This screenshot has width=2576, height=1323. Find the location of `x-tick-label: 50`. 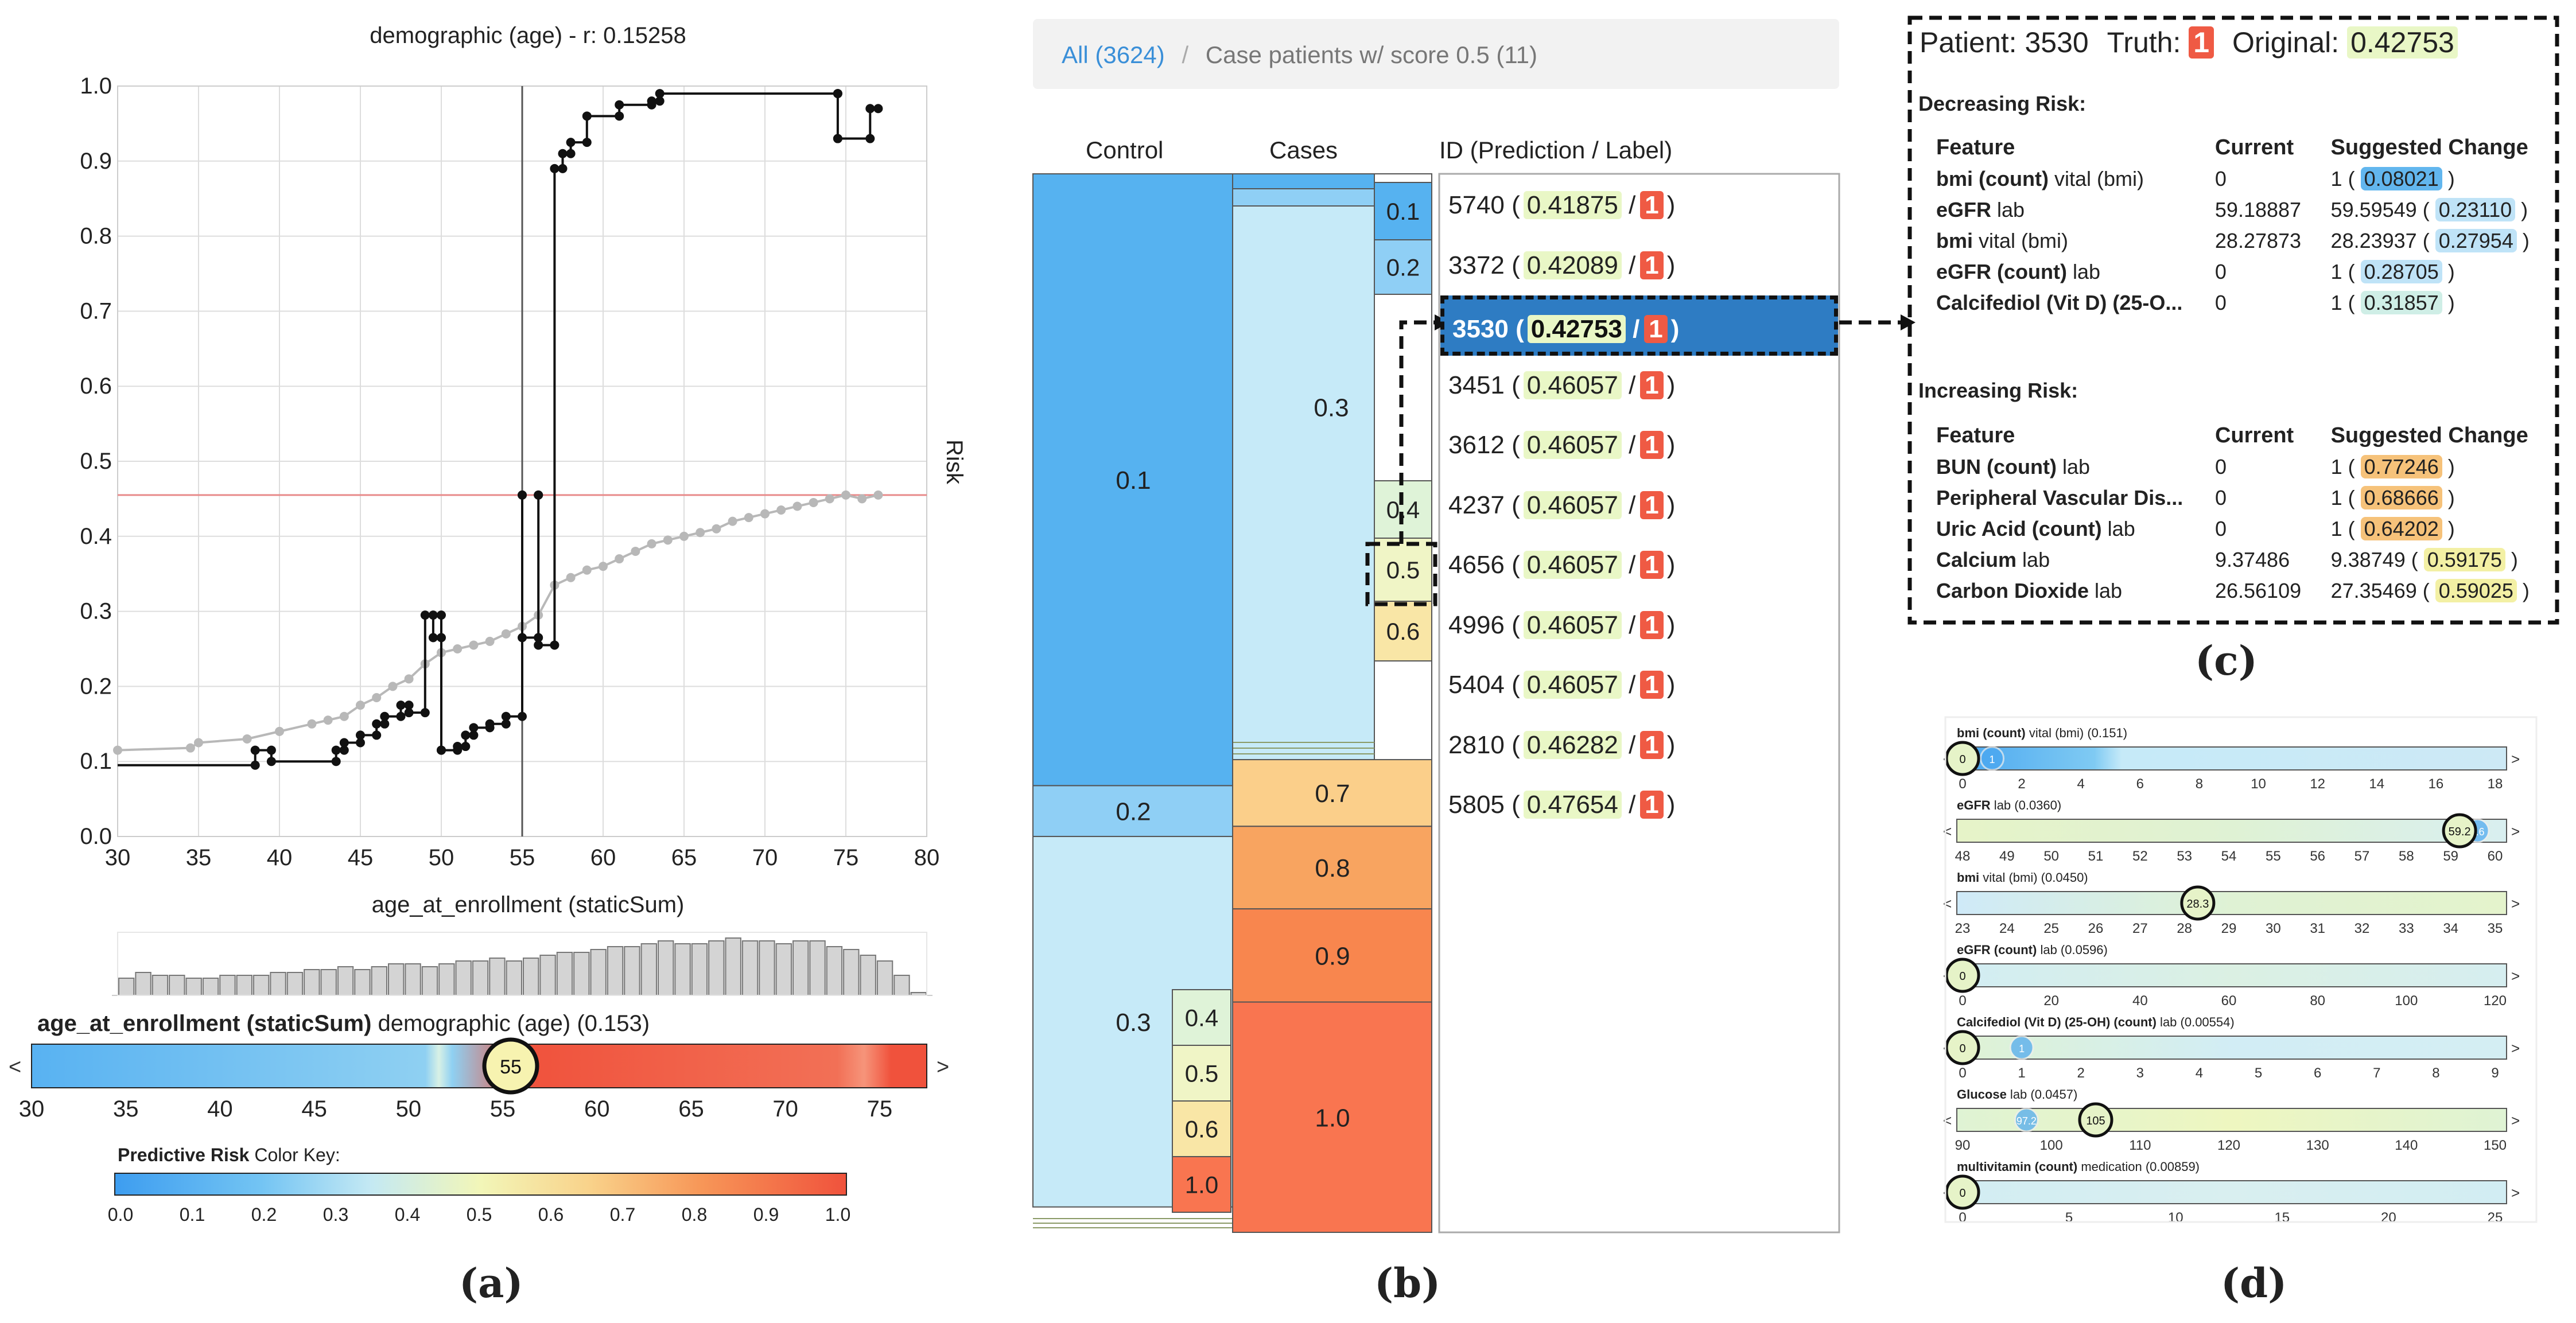

x-tick-label: 50 is located at coordinates (441, 858).